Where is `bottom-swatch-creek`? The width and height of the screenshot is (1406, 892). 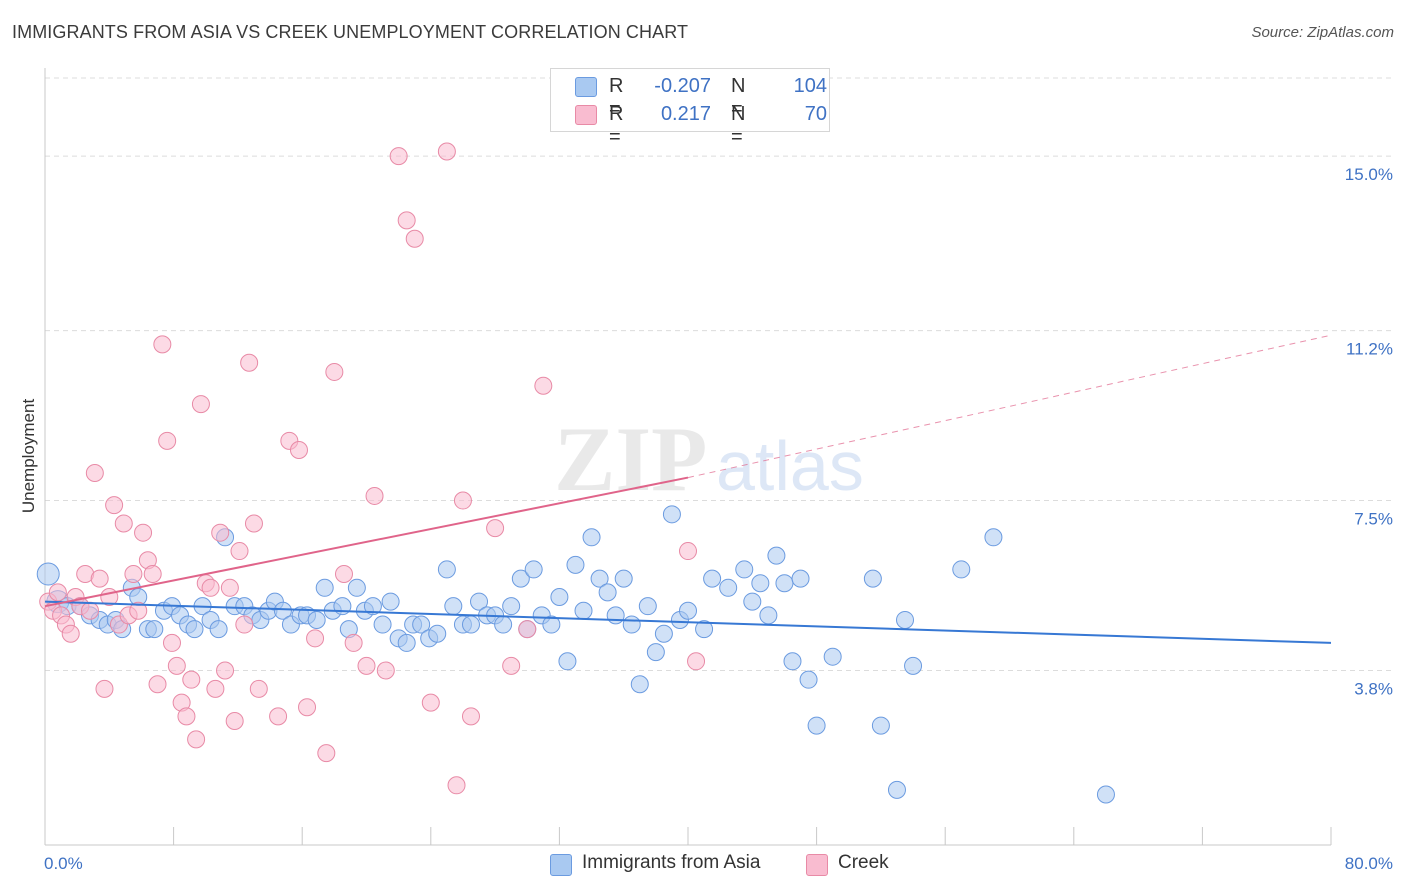
bottom-swatch-creek is located at coordinates (817, 865).